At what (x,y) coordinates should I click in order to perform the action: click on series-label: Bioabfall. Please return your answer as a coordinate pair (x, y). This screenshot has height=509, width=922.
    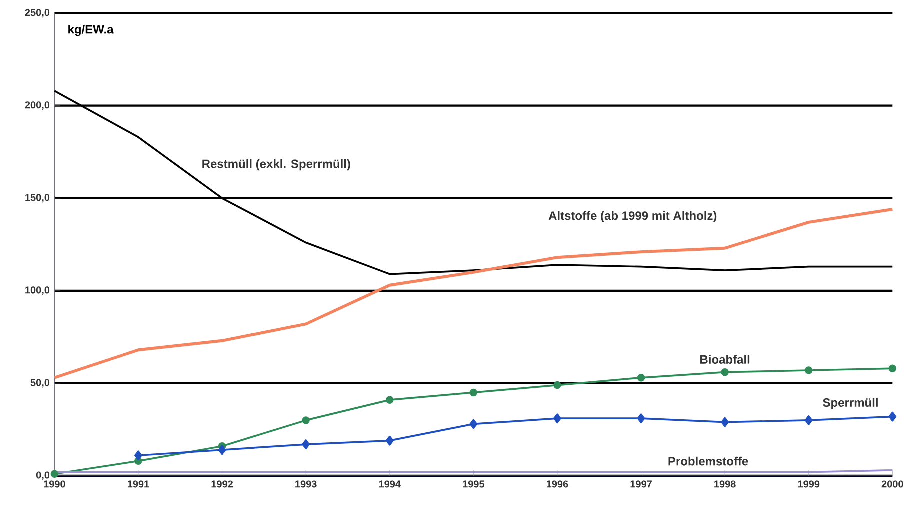
    Looking at the image, I should click on (725, 359).